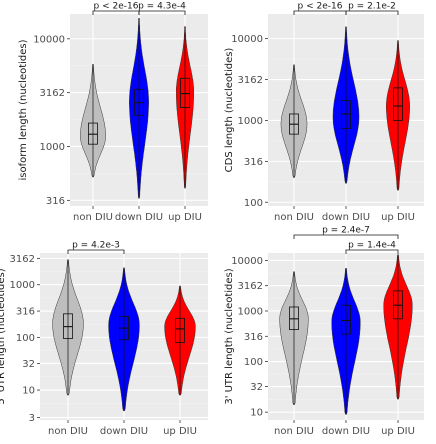 This screenshot has width=436, height=444. Describe the element at coordinates (32, 418) in the screenshot. I see `y-tick-label: 3` at that location.